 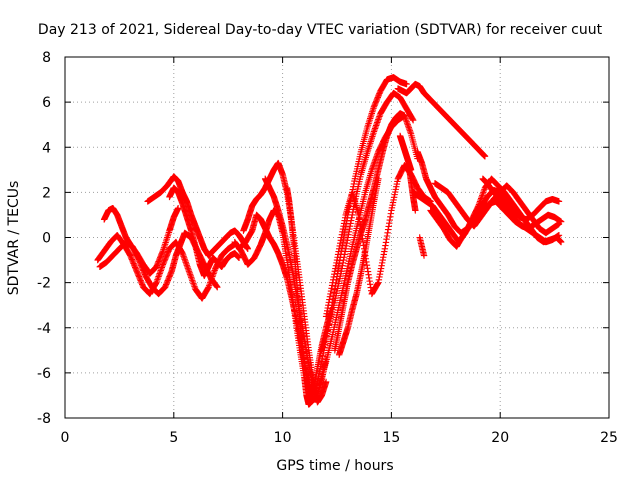 I want to click on x-tick-labels: 0 5 10 15 20 25, so click(x=339, y=438).